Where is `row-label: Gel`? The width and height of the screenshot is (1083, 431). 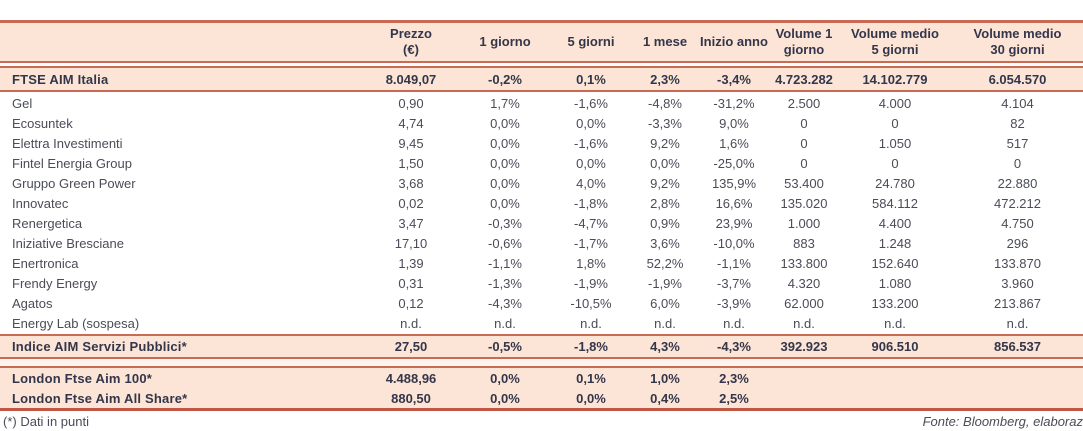 row-label: Gel is located at coordinates (22, 103).